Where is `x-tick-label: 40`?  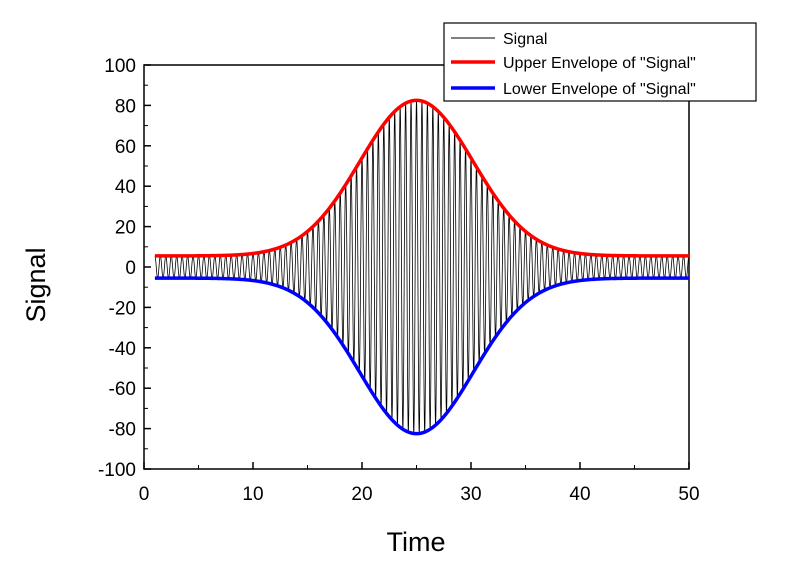
x-tick-label: 40 is located at coordinates (579, 494).